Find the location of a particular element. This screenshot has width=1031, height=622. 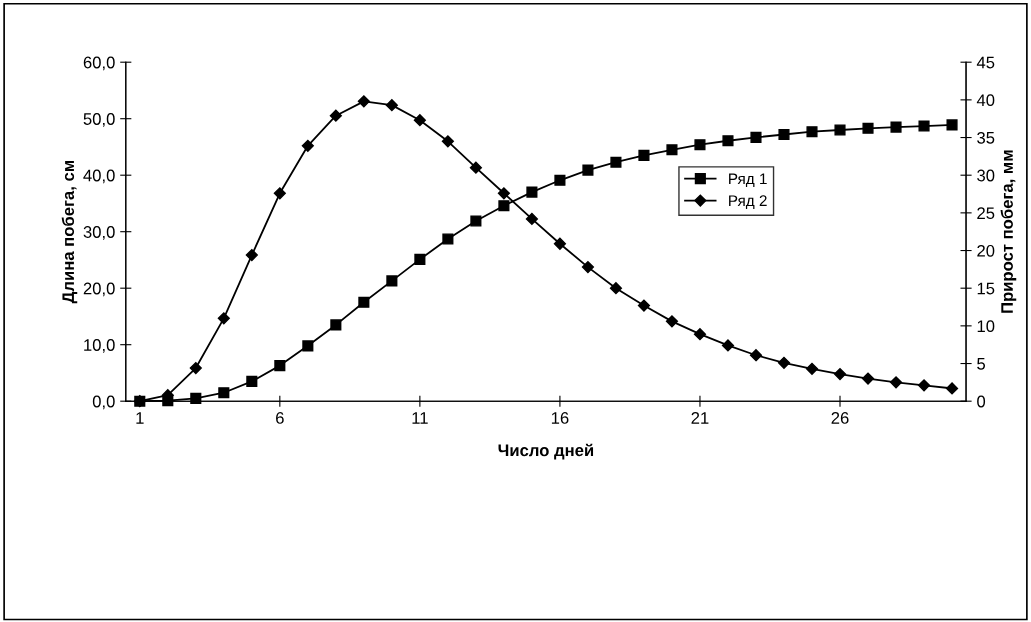

x-tick-label: 6 is located at coordinates (280, 418).